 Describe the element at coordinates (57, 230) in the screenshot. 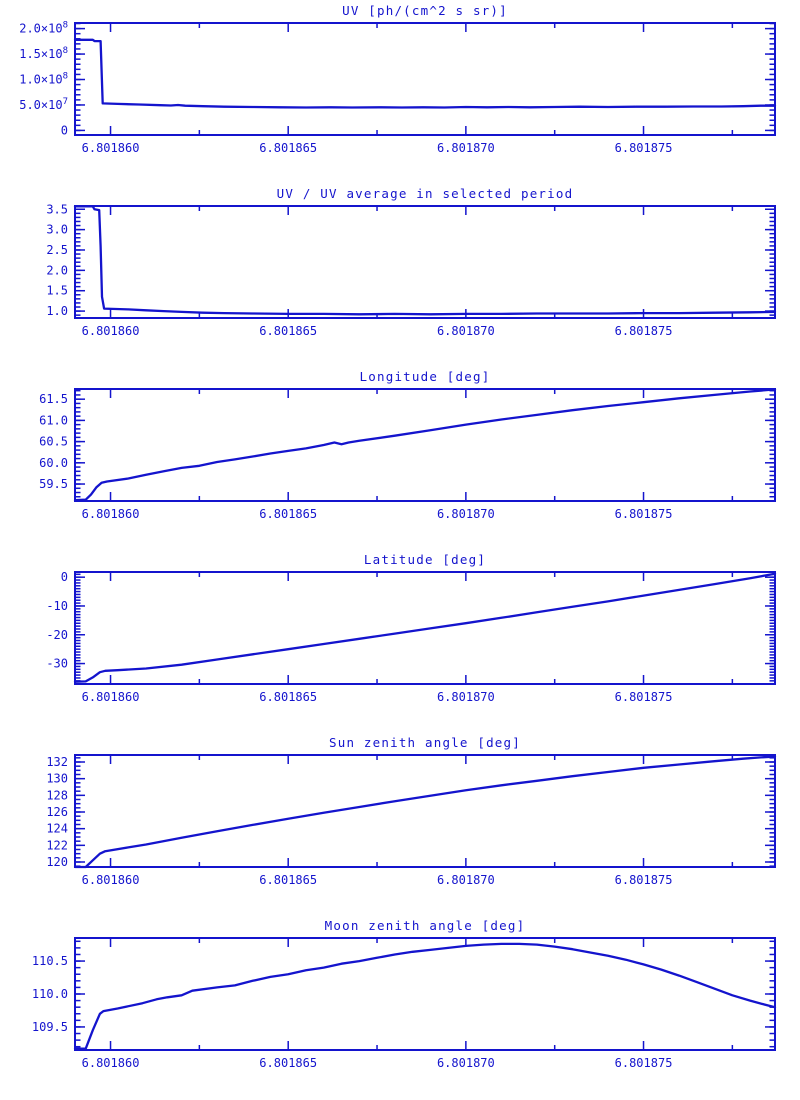

I see `y-tick-label: 3.0` at that location.